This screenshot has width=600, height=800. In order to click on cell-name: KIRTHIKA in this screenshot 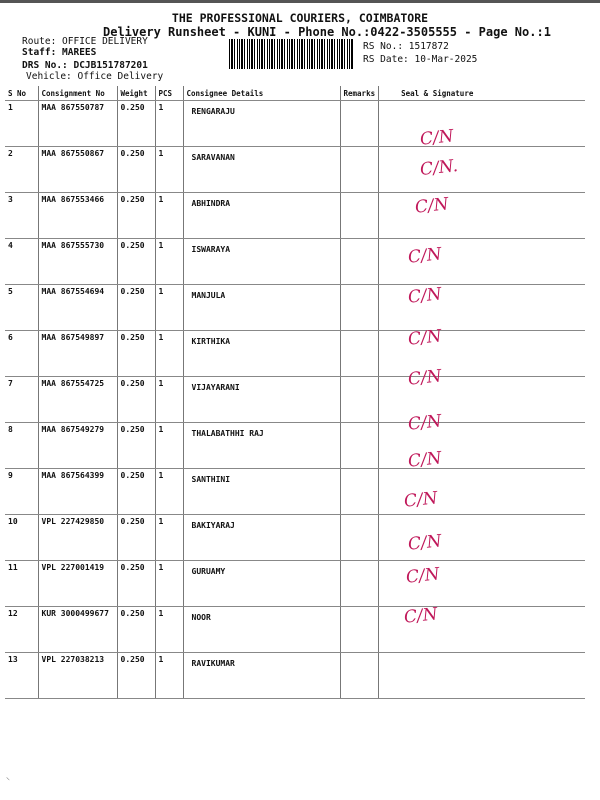, I will do `click(261, 353)`.